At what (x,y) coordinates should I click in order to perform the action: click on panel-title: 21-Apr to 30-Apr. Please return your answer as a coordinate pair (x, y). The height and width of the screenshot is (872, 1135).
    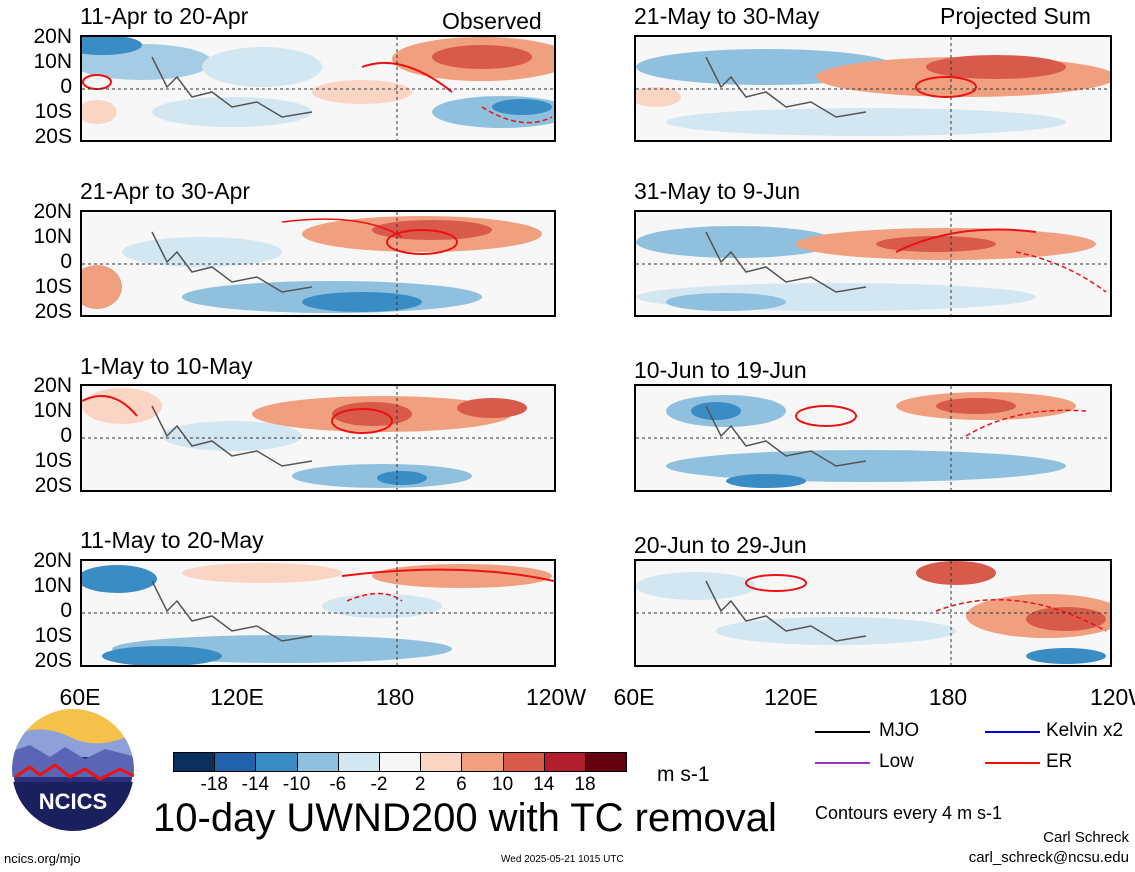
    Looking at the image, I should click on (165, 191).